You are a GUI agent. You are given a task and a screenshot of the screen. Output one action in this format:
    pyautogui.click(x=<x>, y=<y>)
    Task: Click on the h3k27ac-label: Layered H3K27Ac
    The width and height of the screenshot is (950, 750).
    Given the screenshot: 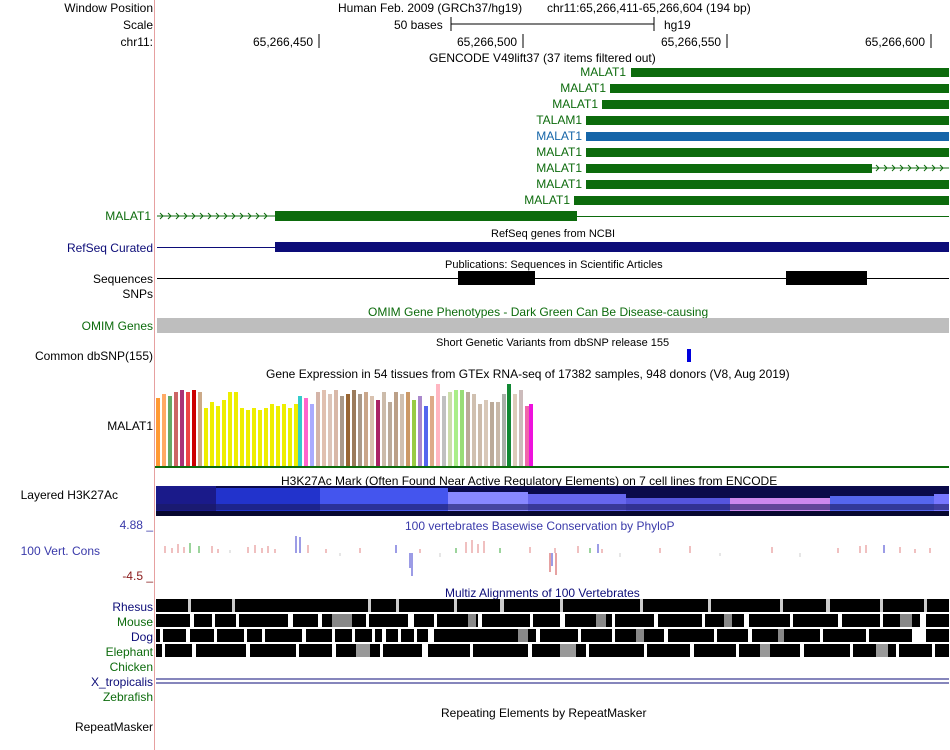 What is the action you would take?
    pyautogui.click(x=69, y=495)
    